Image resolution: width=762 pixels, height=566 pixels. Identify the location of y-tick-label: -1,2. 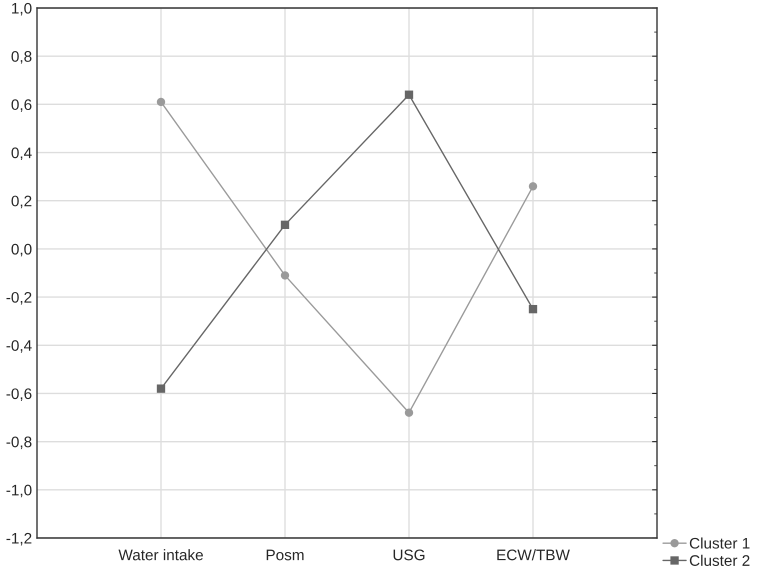
(19, 539).